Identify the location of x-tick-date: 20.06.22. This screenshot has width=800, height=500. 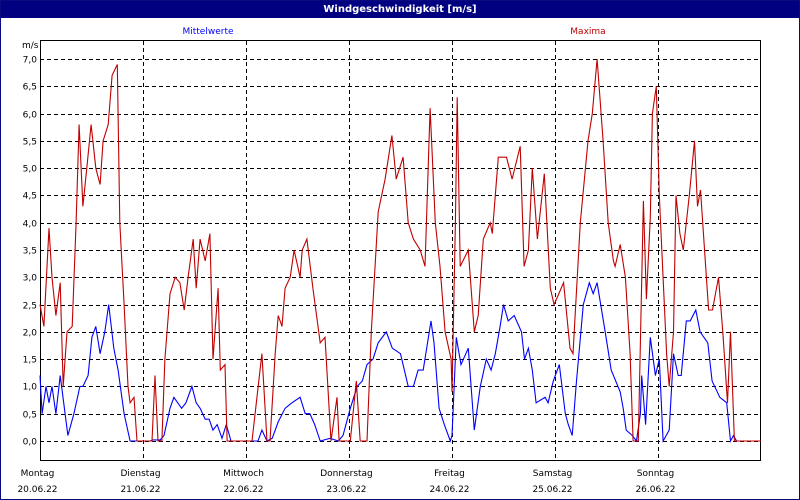
(37, 490).